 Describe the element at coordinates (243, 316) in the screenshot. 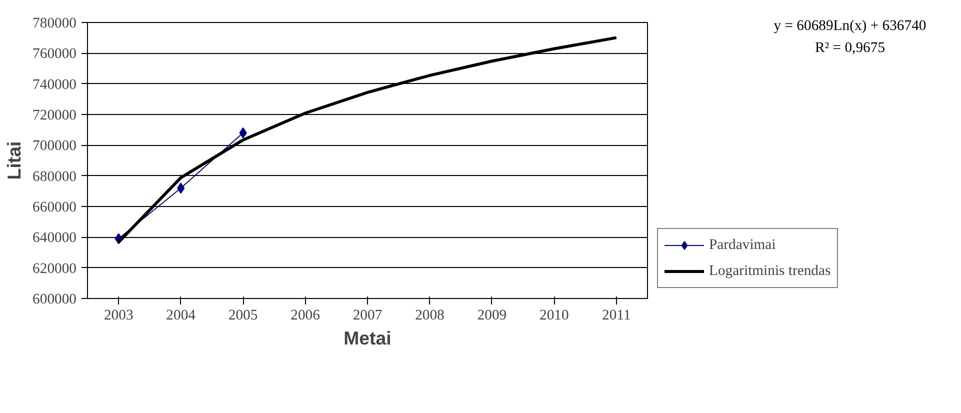

I see `x-tick-label: 2005` at that location.